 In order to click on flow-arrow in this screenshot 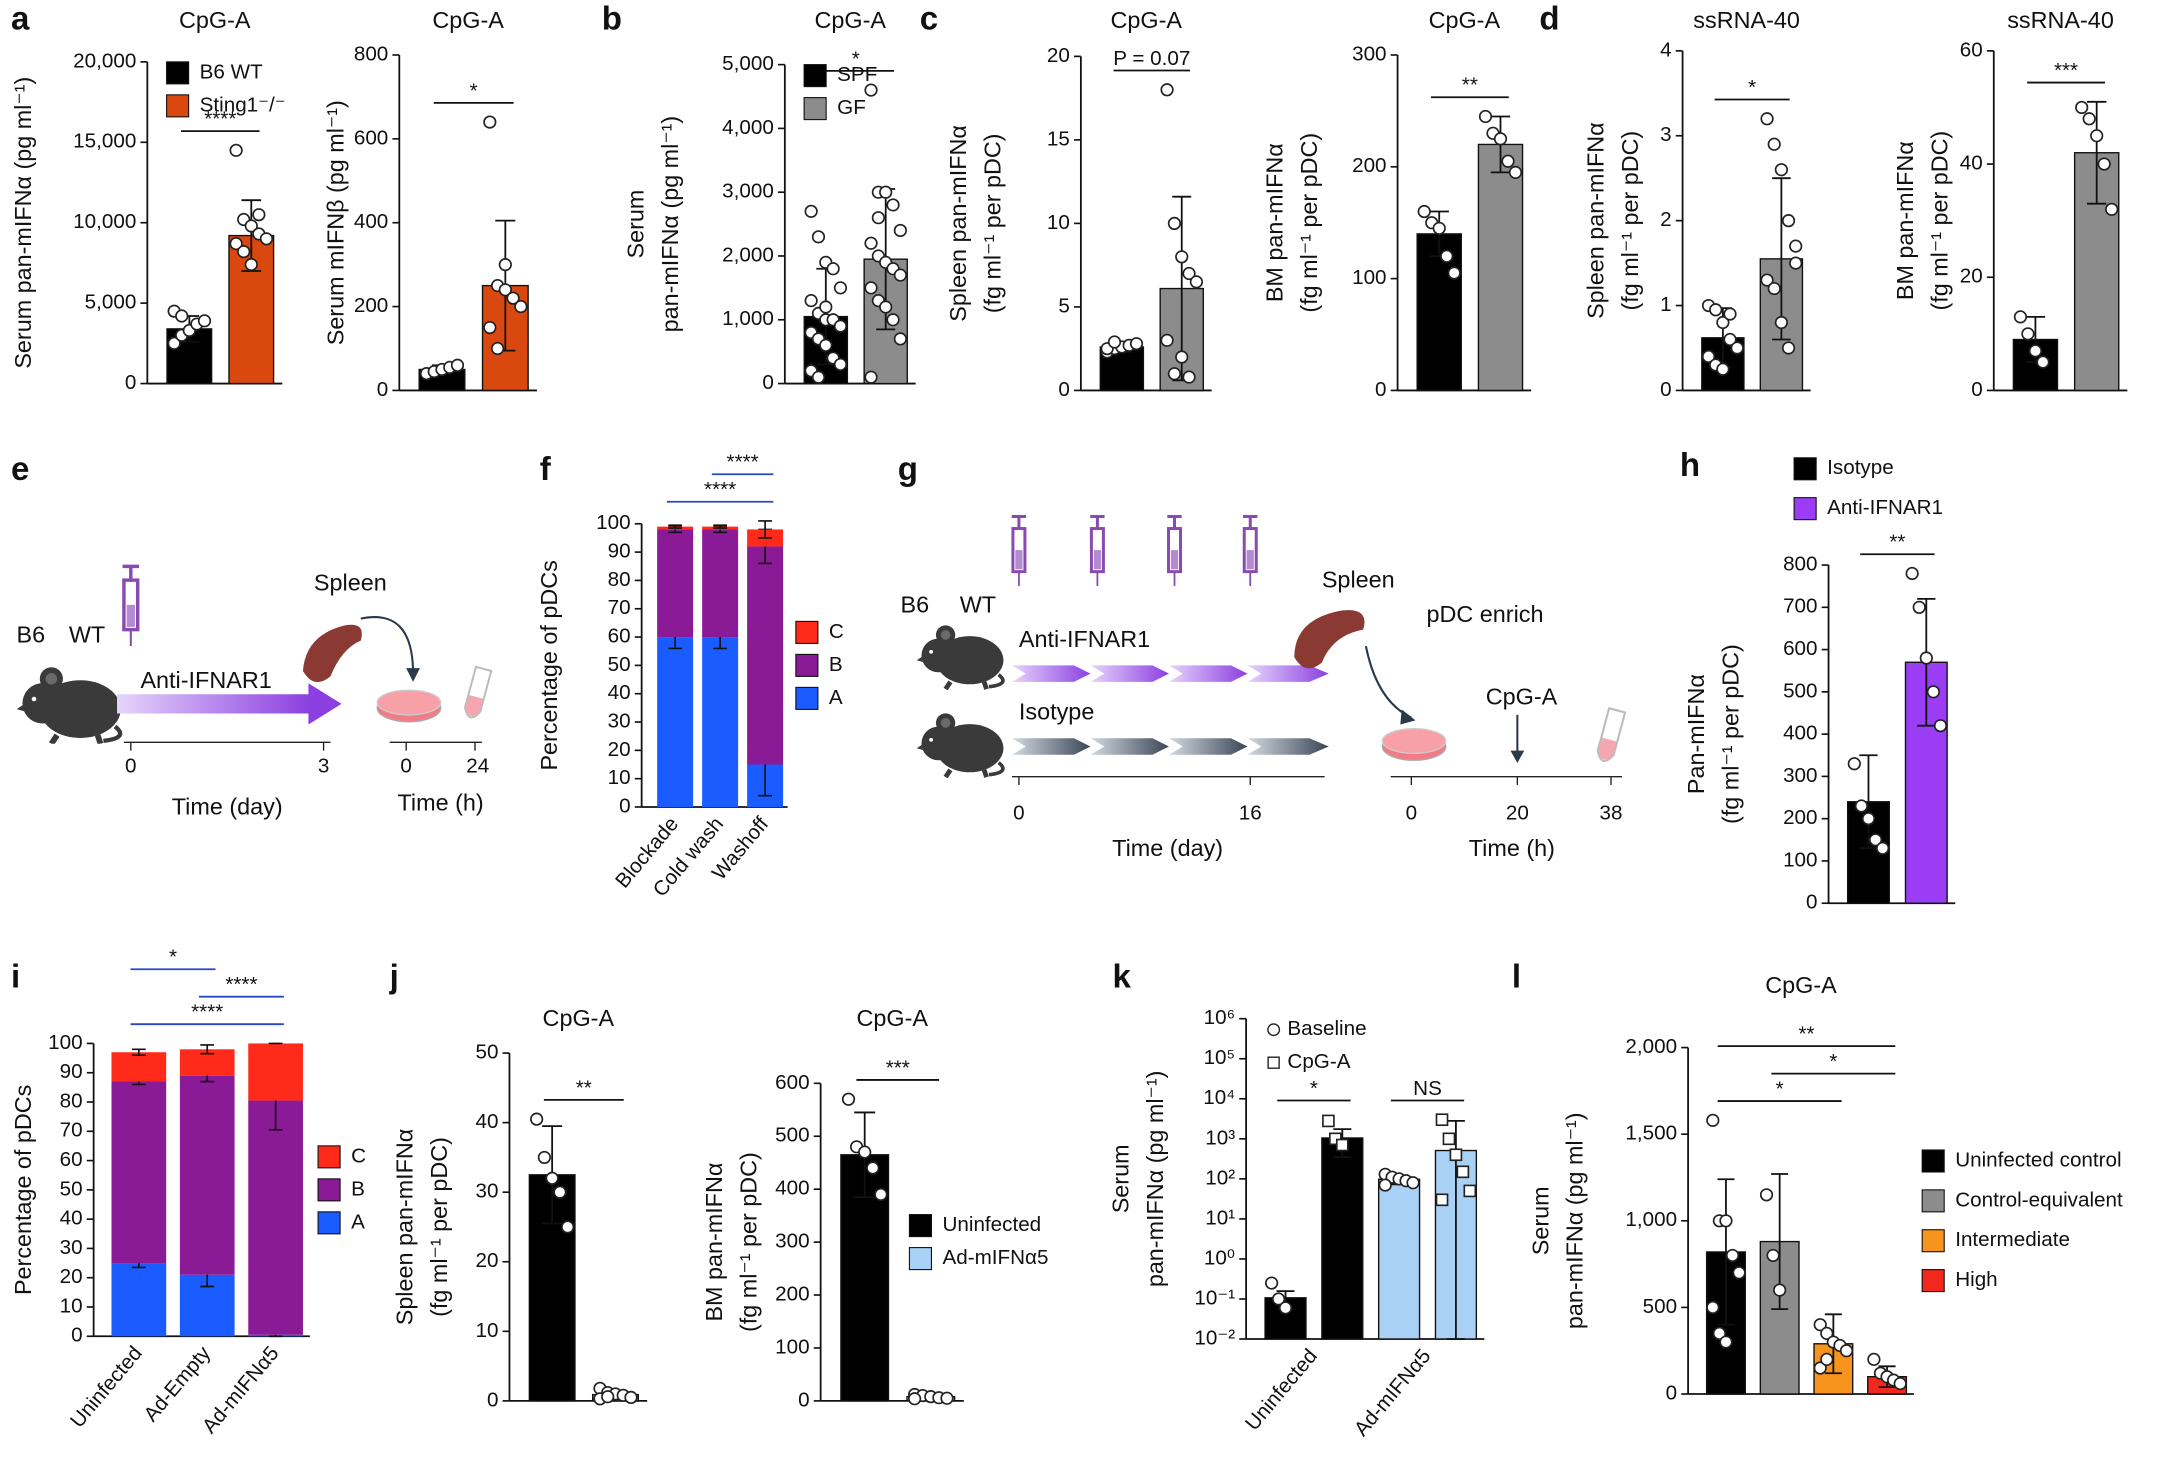, I will do `click(1388, 682)`.